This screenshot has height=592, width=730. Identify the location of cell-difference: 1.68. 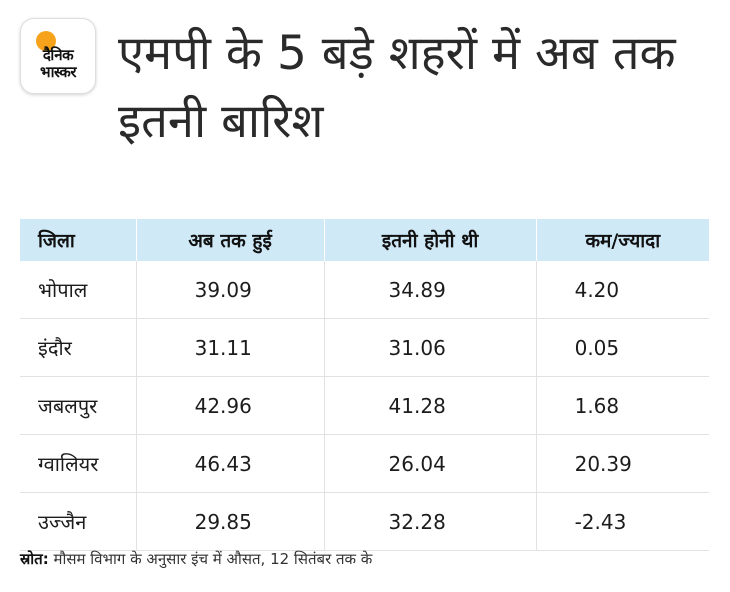
(622, 405).